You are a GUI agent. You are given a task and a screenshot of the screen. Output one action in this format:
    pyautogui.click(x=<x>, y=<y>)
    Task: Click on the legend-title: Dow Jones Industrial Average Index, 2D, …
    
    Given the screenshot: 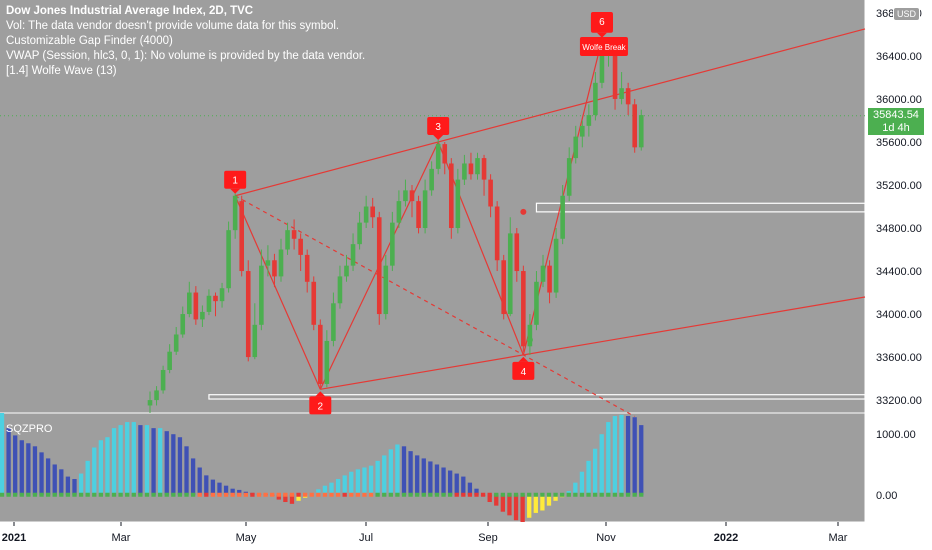 What is the action you would take?
    pyautogui.click(x=130, y=11)
    